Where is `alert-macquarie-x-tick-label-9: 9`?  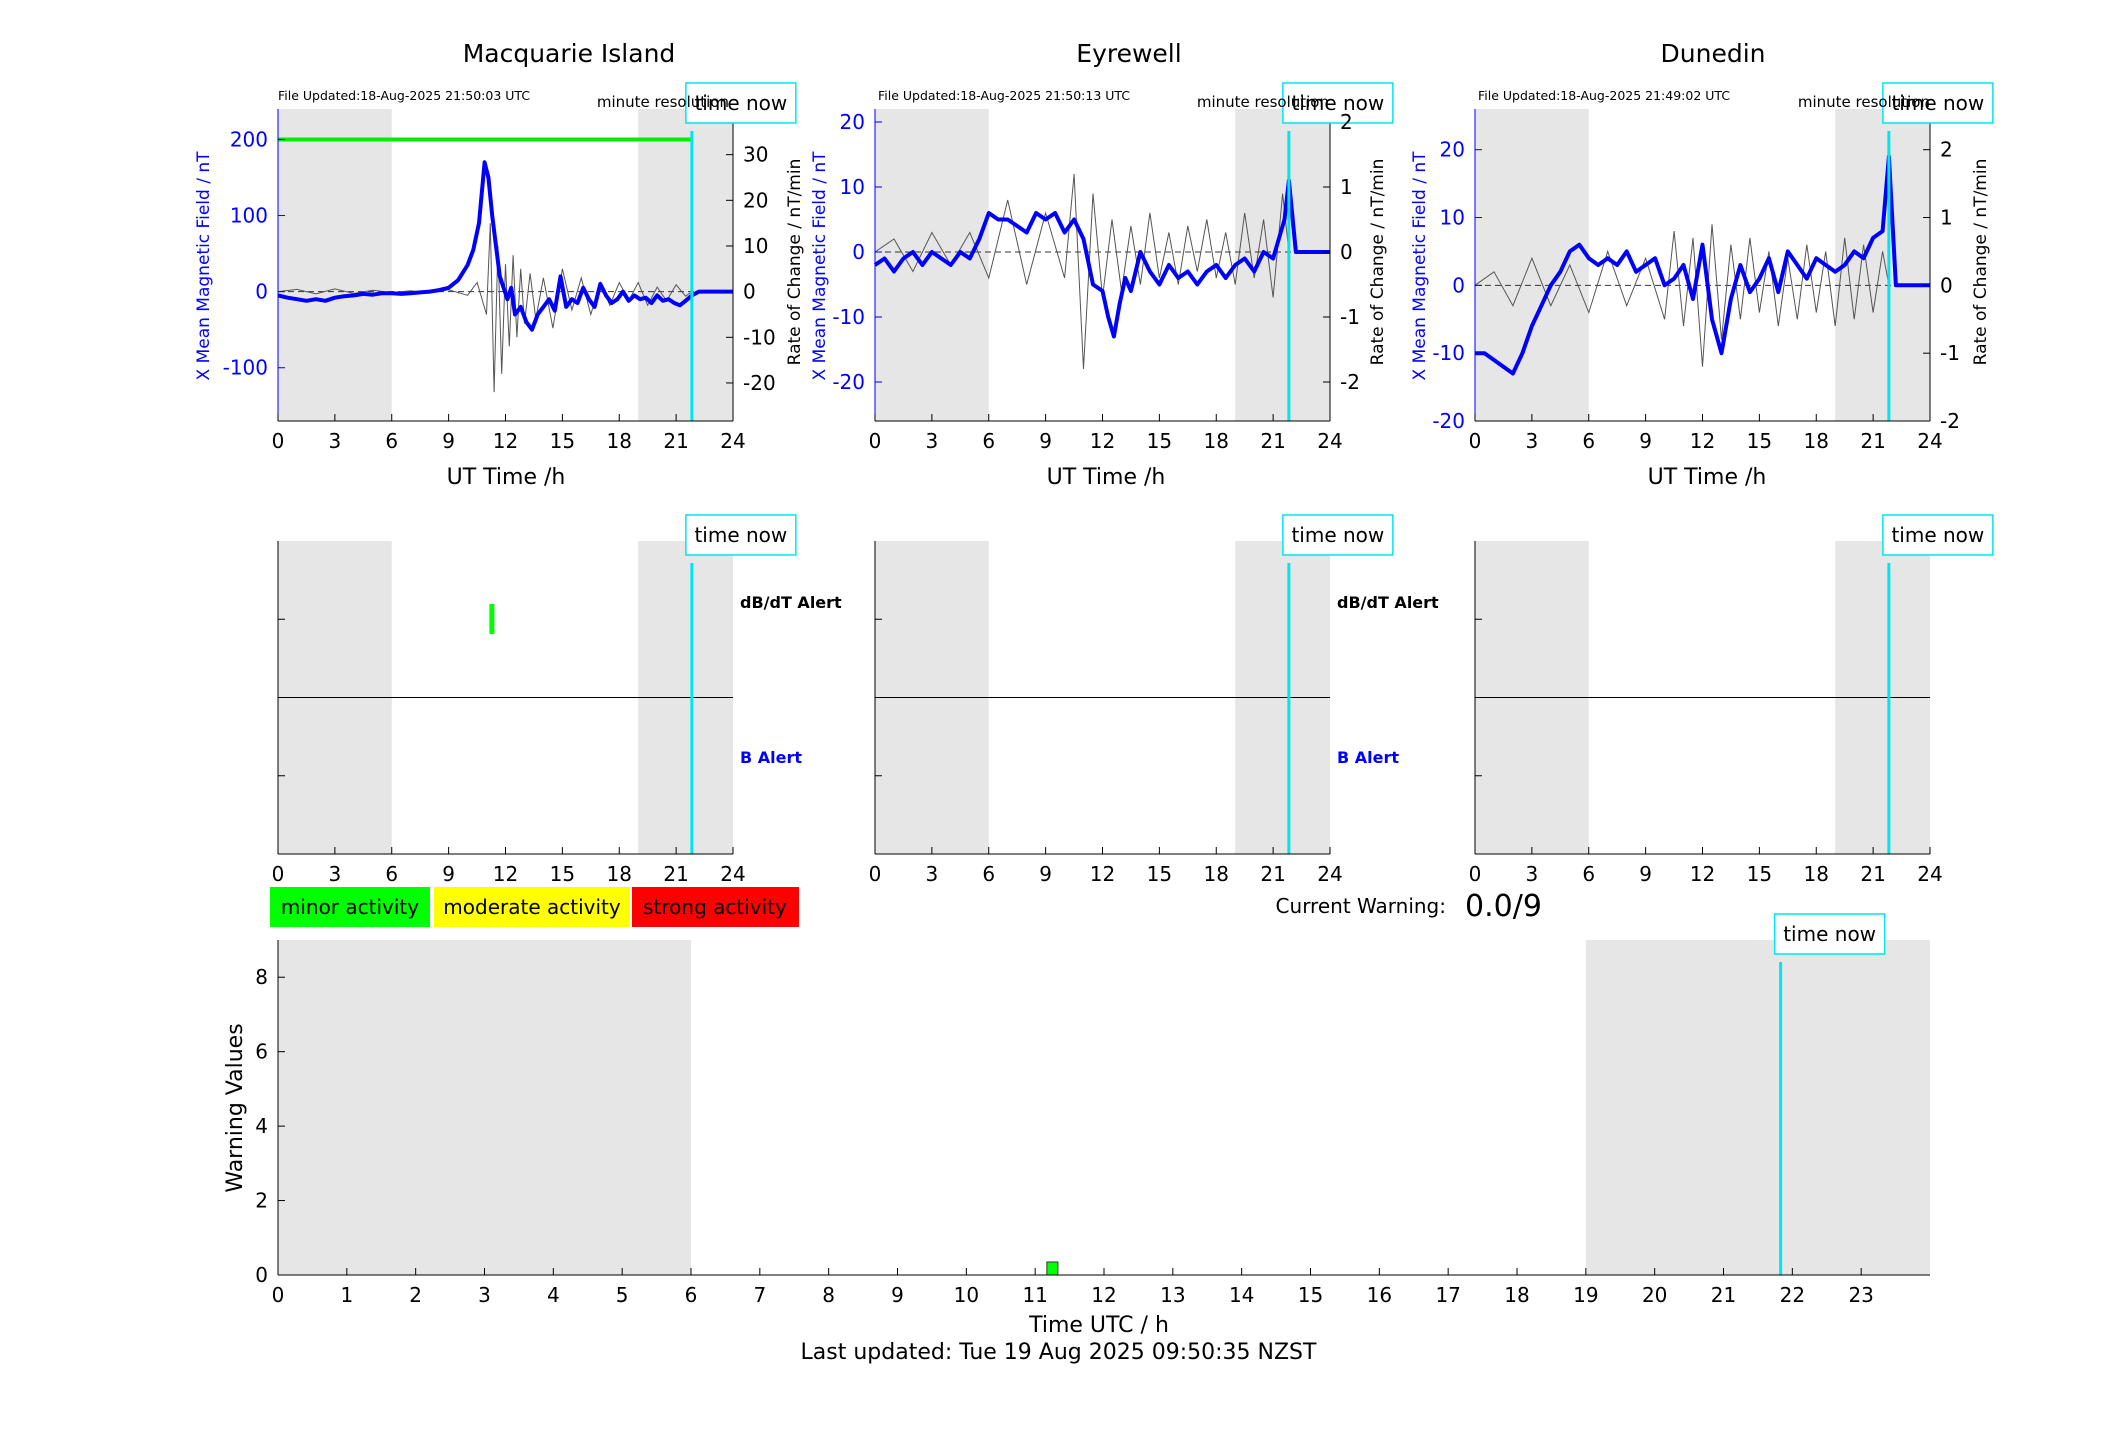 alert-macquarie-x-tick-label-9: 9 is located at coordinates (448, 874).